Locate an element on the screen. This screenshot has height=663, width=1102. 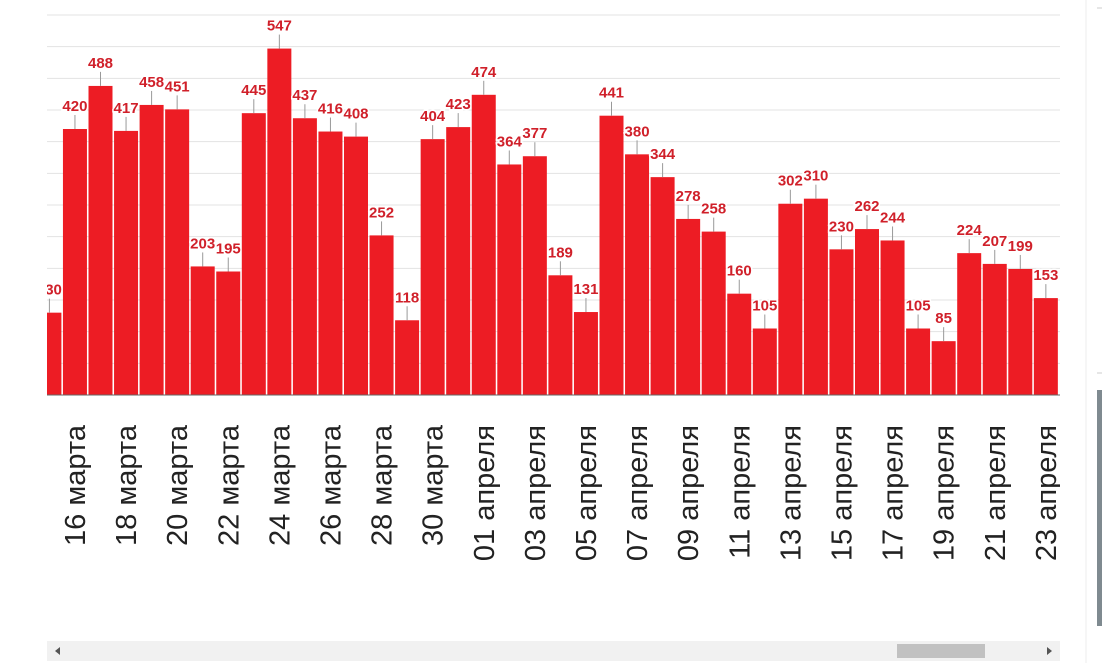
x-tick-label: 18 марта is located at coordinates (127, 485).